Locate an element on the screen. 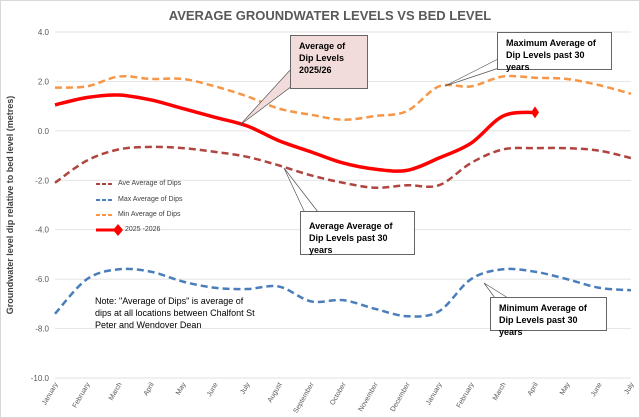 The height and width of the screenshot is (418, 640). legend is located at coordinates (109, 209).